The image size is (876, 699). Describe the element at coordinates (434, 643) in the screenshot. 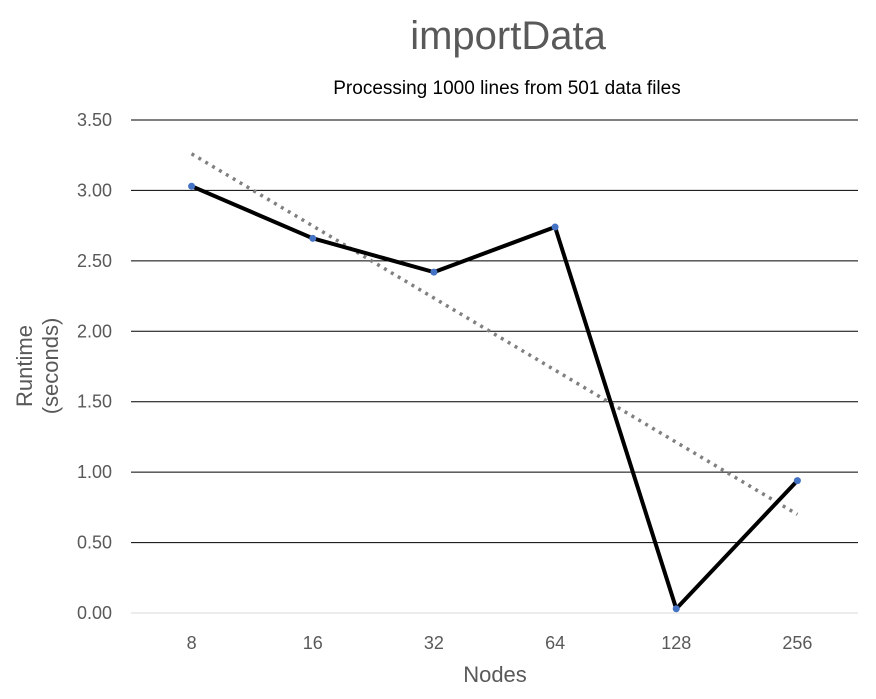

I see `x-tick-label: 32` at that location.